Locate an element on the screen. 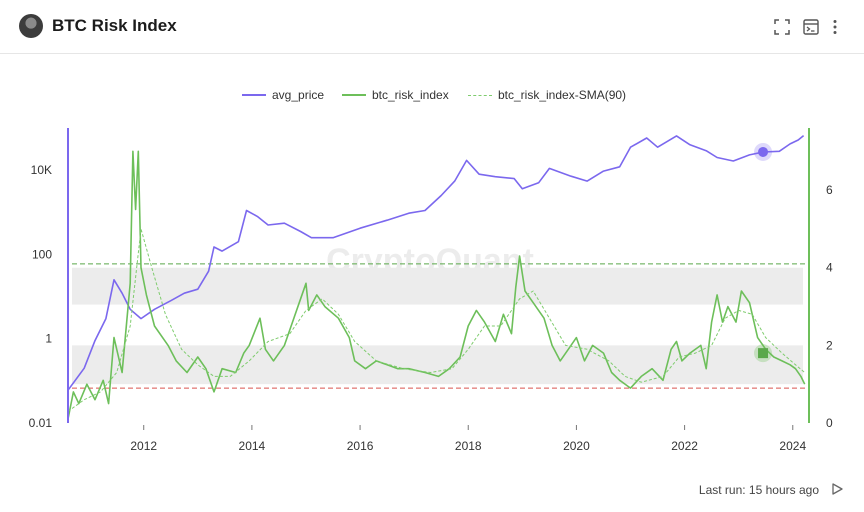  watermark: CryptoQuant is located at coordinates (430, 261).